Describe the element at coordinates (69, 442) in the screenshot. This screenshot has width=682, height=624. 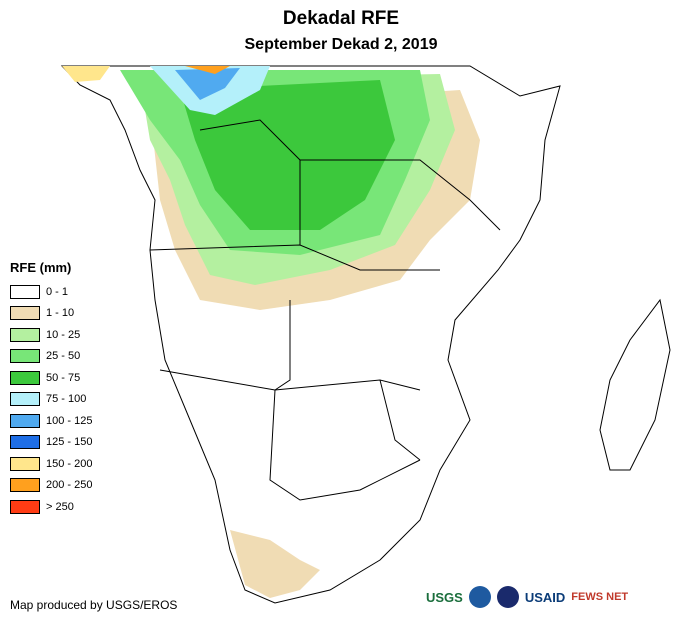
I see `legend-label: 125 - 150` at that location.